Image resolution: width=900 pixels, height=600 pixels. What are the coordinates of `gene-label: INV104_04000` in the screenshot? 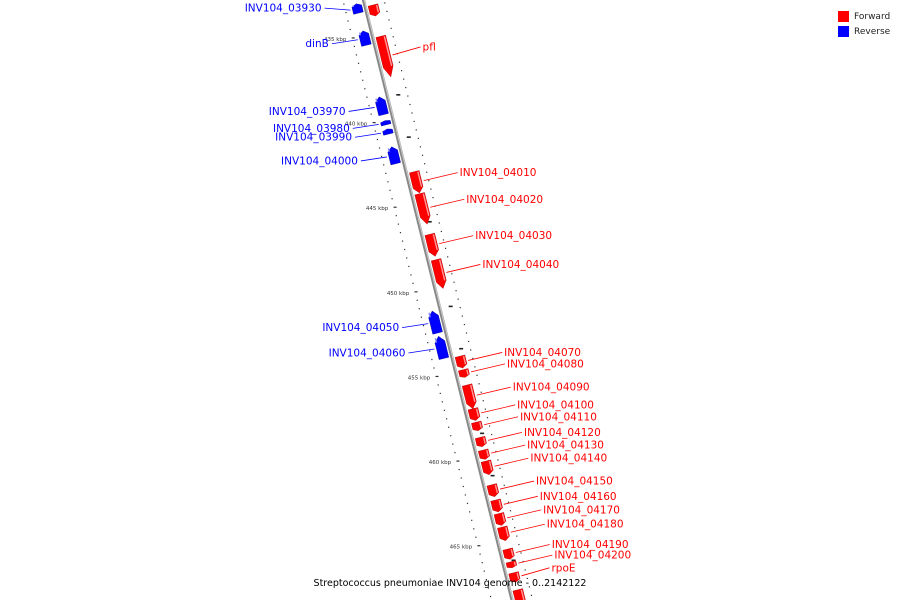 It's located at (319, 161).